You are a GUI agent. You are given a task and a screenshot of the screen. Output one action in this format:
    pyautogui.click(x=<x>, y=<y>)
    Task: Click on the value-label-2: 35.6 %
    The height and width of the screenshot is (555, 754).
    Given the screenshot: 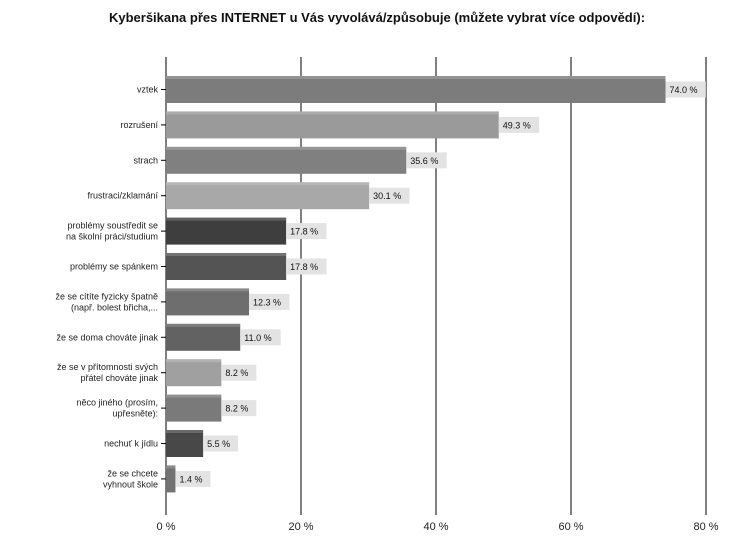 What is the action you would take?
    pyautogui.click(x=424, y=161)
    